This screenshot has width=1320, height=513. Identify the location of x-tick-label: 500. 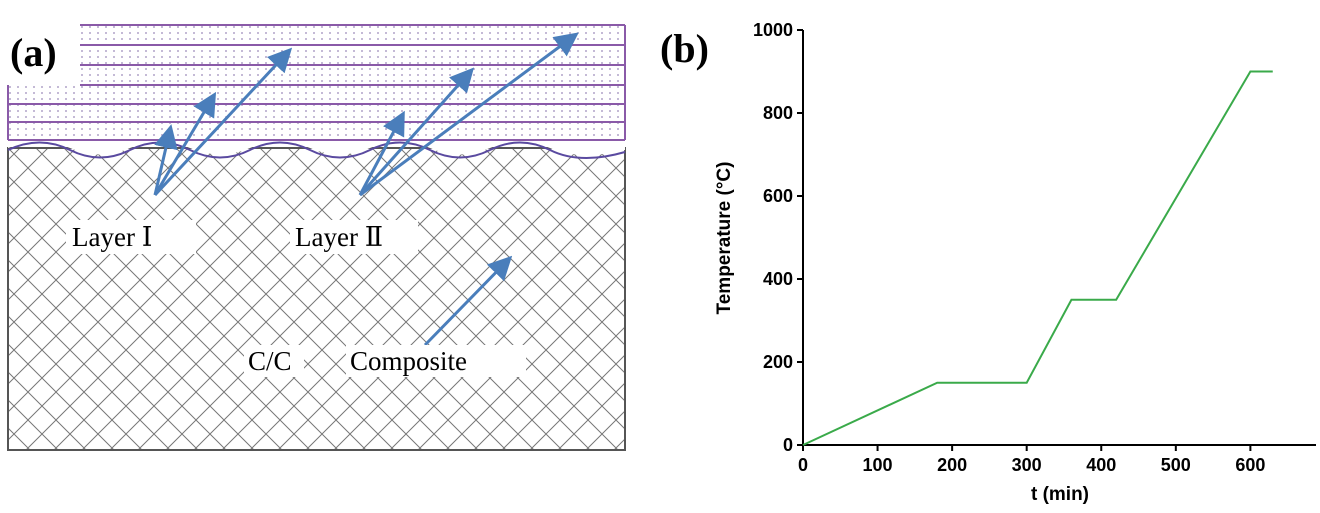
(1176, 465).